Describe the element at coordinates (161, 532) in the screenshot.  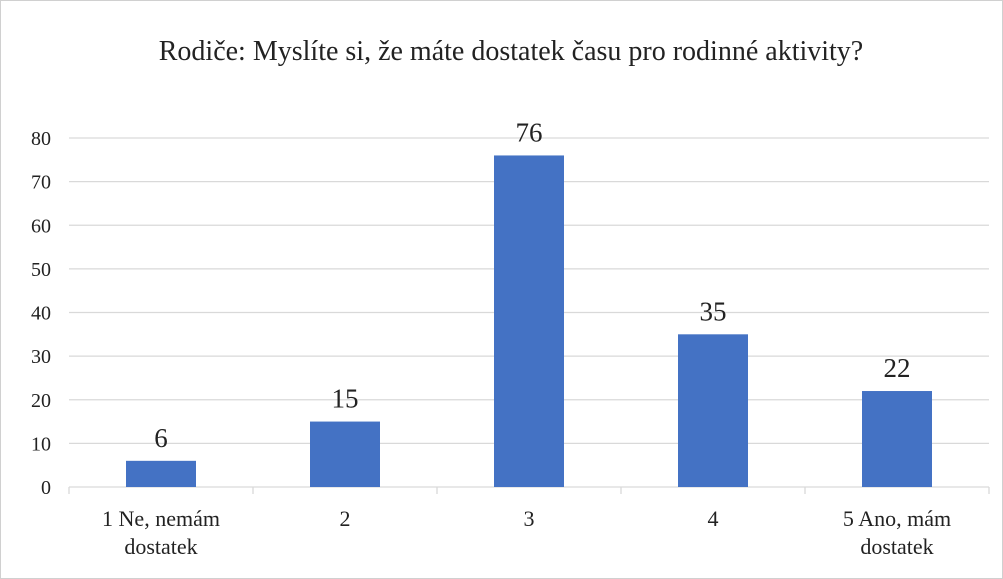
I see `x-tick-label: 1 Ne, nemám dostatek` at that location.